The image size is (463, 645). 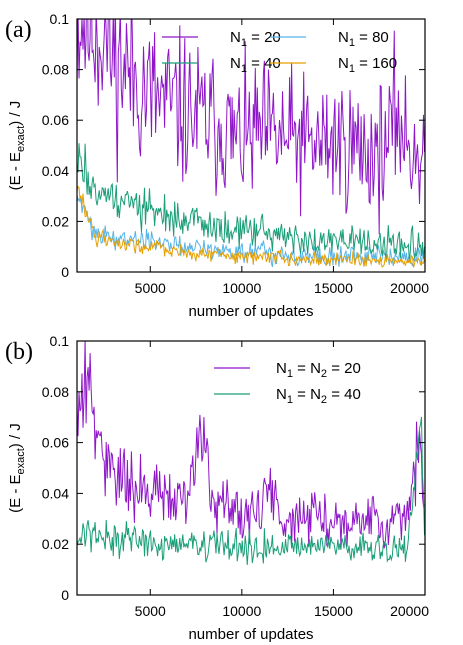 What do you see at coordinates (279, 52) in the screenshot?
I see `legend: N1 = 20 N1 = 80 N1 = 40 N1 = 160` at bounding box center [279, 52].